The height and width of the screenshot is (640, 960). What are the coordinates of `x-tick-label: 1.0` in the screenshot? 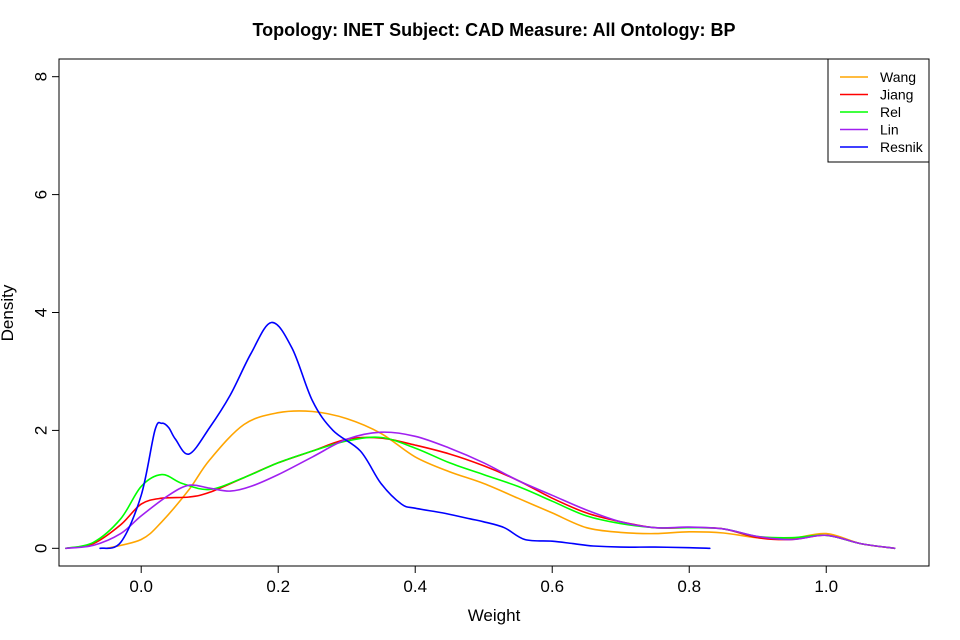 It's located at (826, 586).